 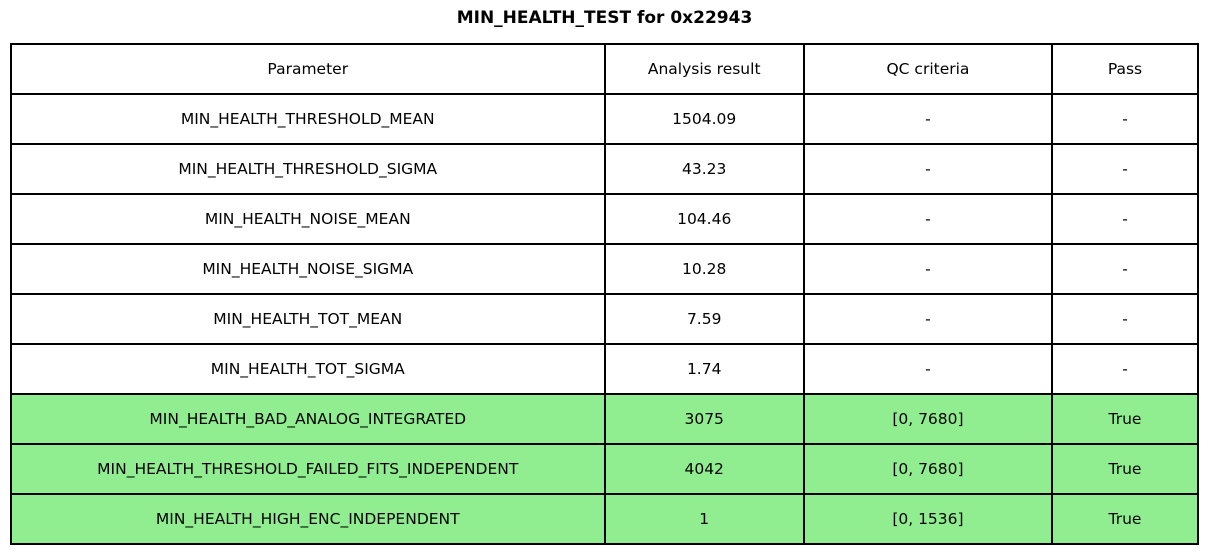 I want to click on cell-analysis-result: 43.23, so click(x=704, y=169).